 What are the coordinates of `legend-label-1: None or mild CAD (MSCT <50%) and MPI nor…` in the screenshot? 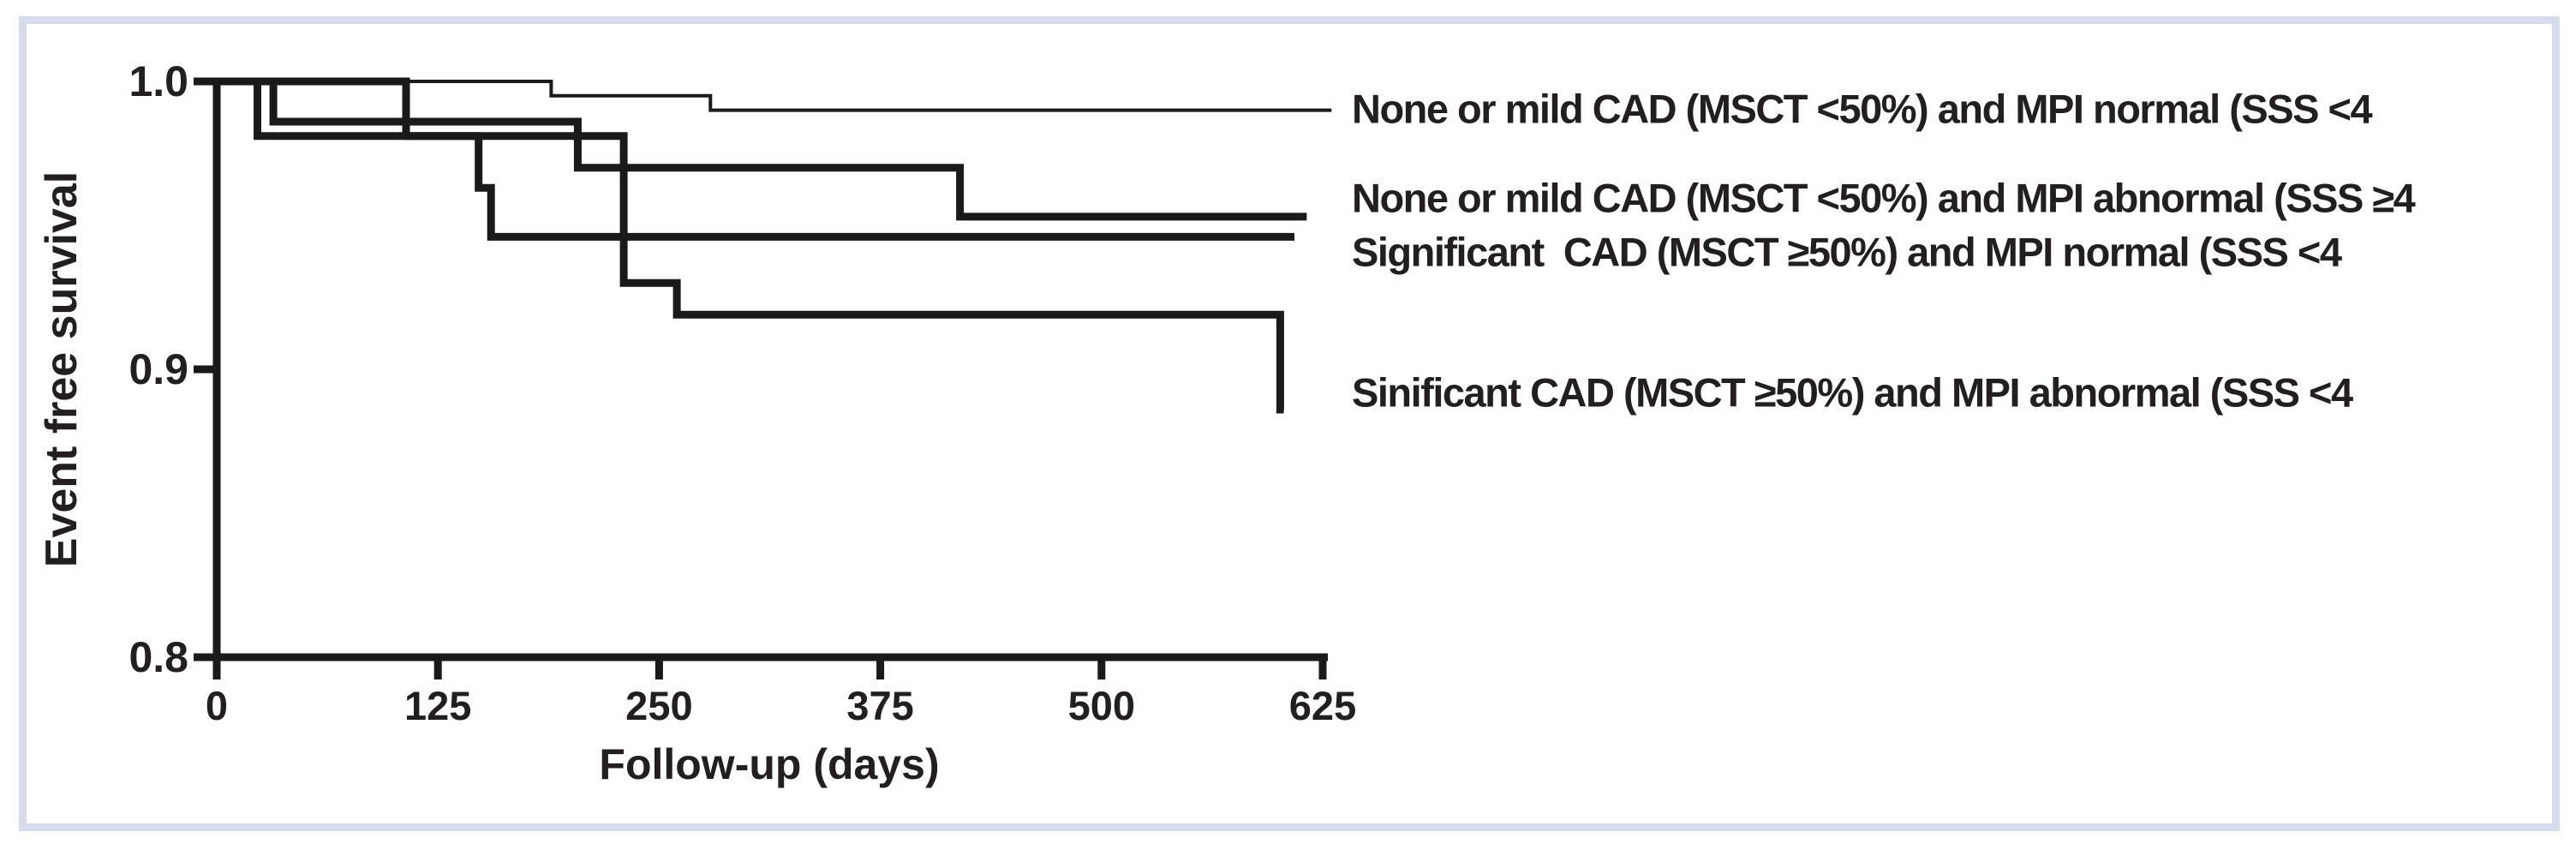 It's located at (1863, 109).